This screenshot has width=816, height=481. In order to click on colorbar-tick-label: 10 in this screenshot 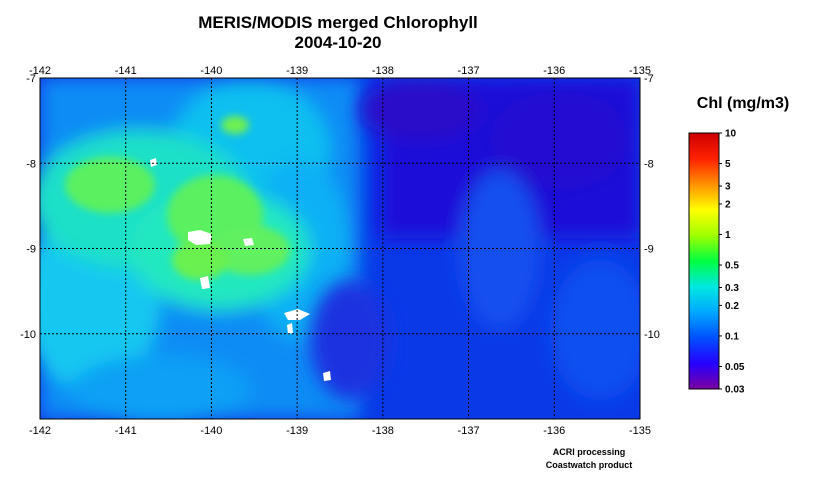, I will do `click(731, 134)`.